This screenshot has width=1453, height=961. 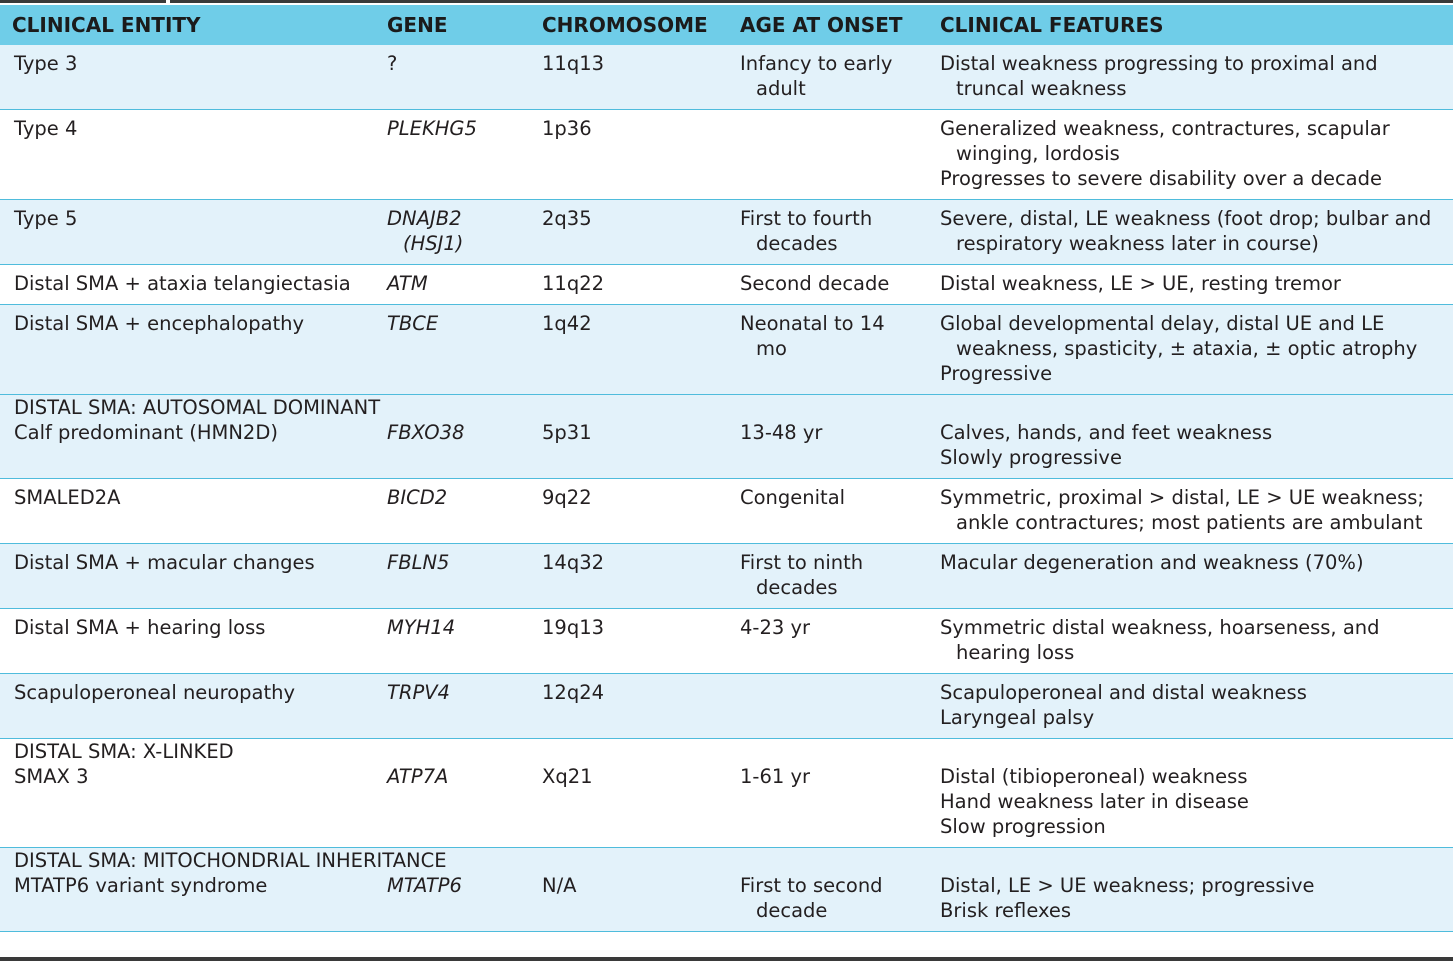 I want to click on top-border-rule, so click(x=83, y=1).